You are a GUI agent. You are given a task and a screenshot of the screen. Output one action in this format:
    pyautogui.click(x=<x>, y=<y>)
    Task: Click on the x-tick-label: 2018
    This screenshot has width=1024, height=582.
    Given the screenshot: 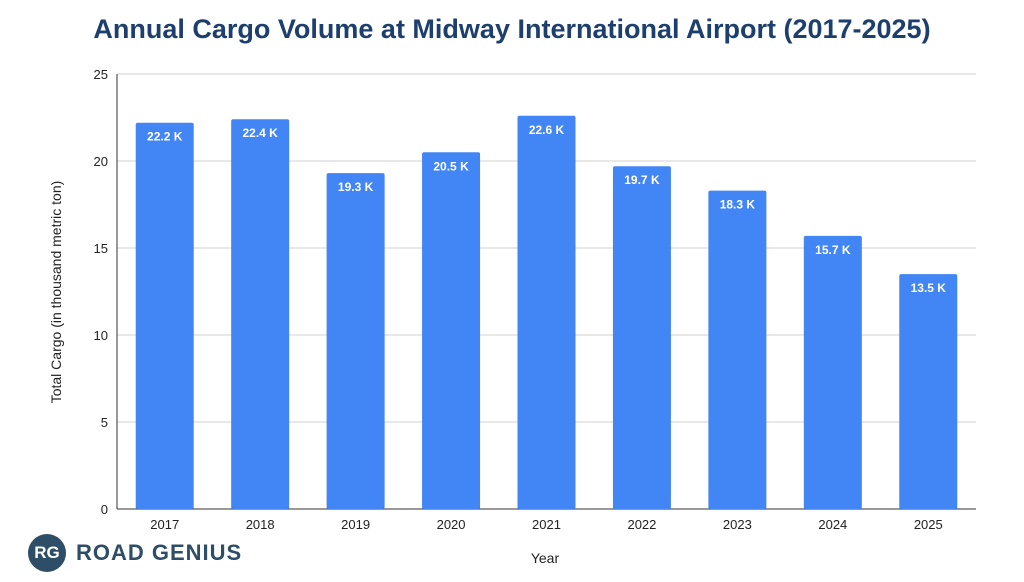 What is the action you would take?
    pyautogui.click(x=260, y=524)
    